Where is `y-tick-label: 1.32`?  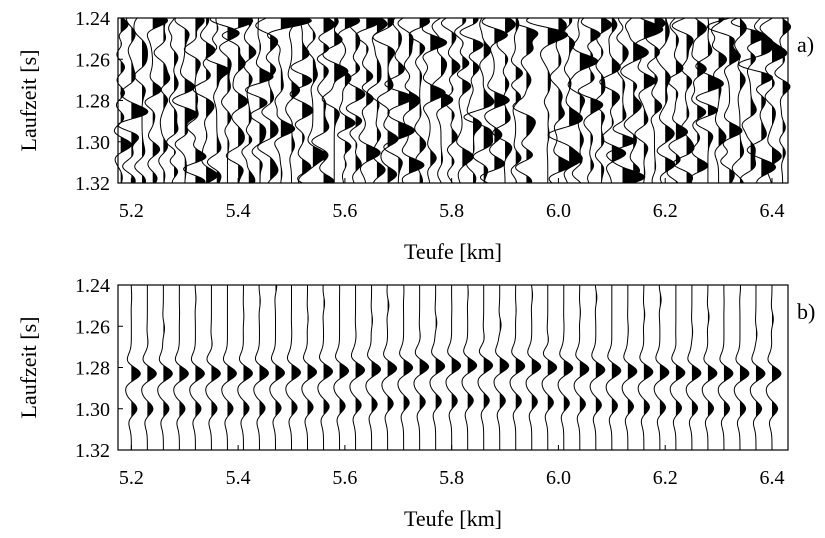
y-tick-label: 1.32 is located at coordinates (92, 184).